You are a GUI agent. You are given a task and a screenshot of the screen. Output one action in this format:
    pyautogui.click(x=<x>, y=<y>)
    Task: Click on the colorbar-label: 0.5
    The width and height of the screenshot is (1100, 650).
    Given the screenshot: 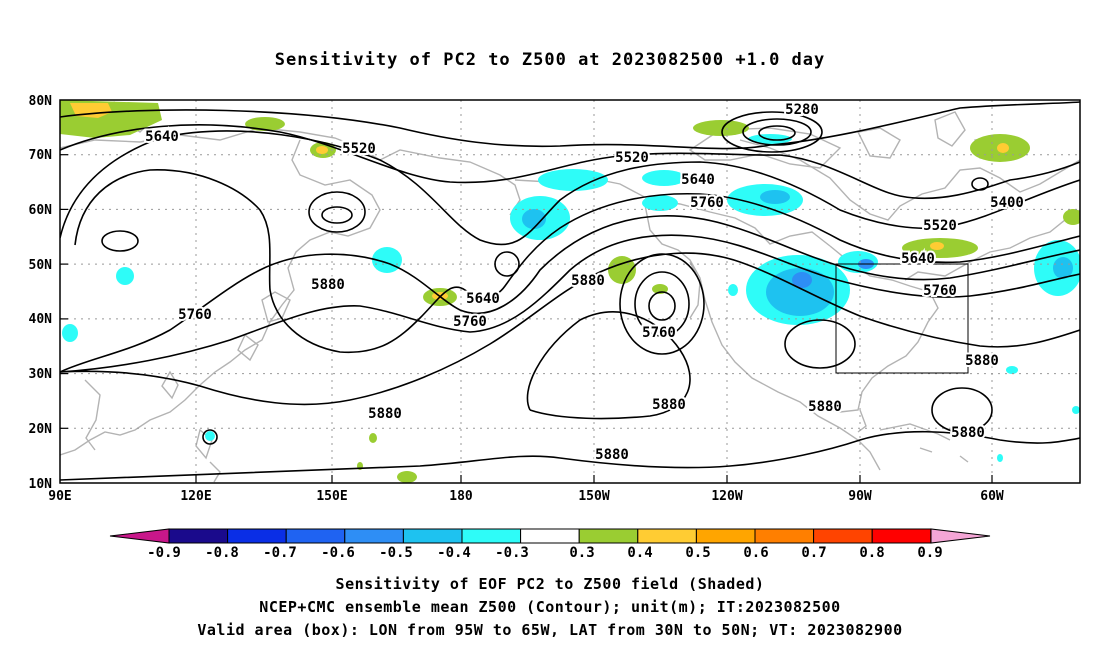 What is the action you would take?
    pyautogui.click(x=697, y=553)
    